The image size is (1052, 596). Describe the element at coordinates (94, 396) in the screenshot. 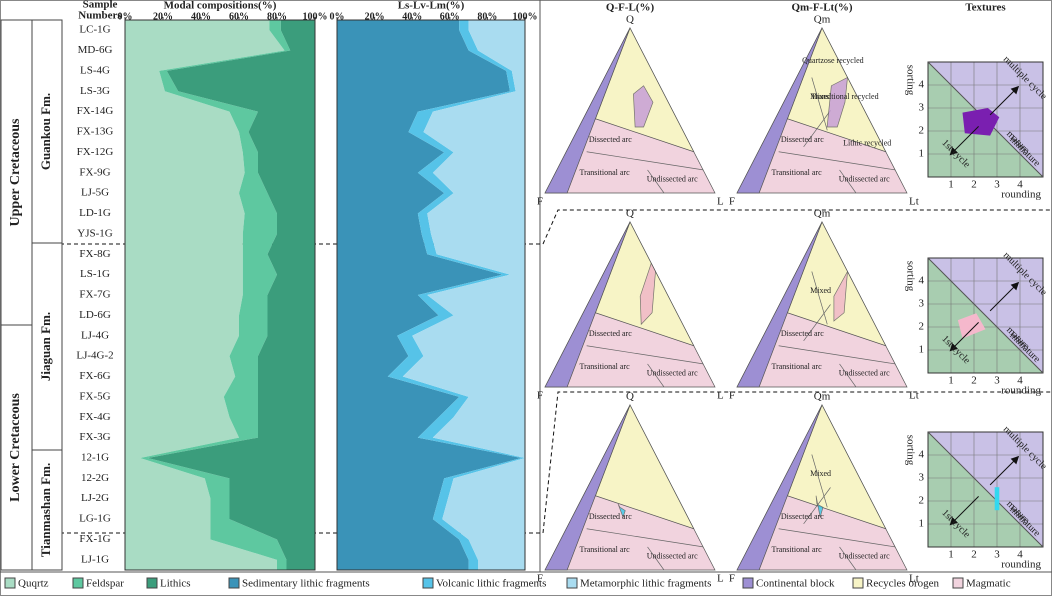

I see `sample-label: FX-5G` at that location.